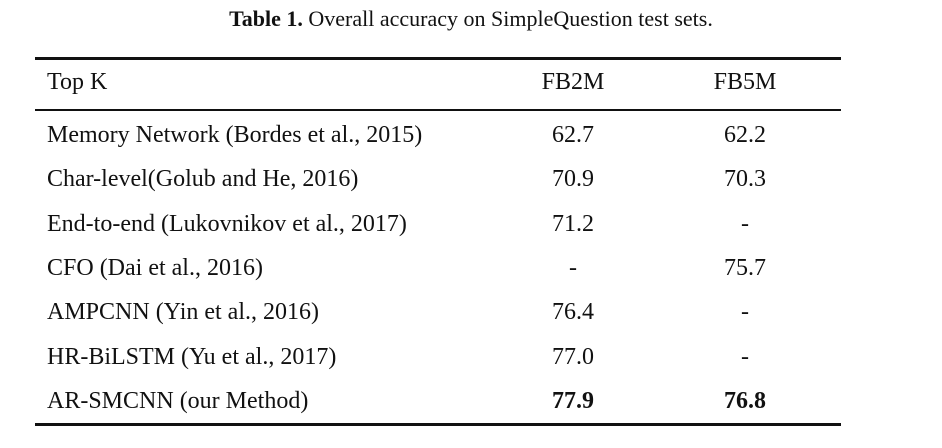 The image size is (942, 448). Describe the element at coordinates (745, 267) in the screenshot. I see `value-cell: 75.7` at that location.